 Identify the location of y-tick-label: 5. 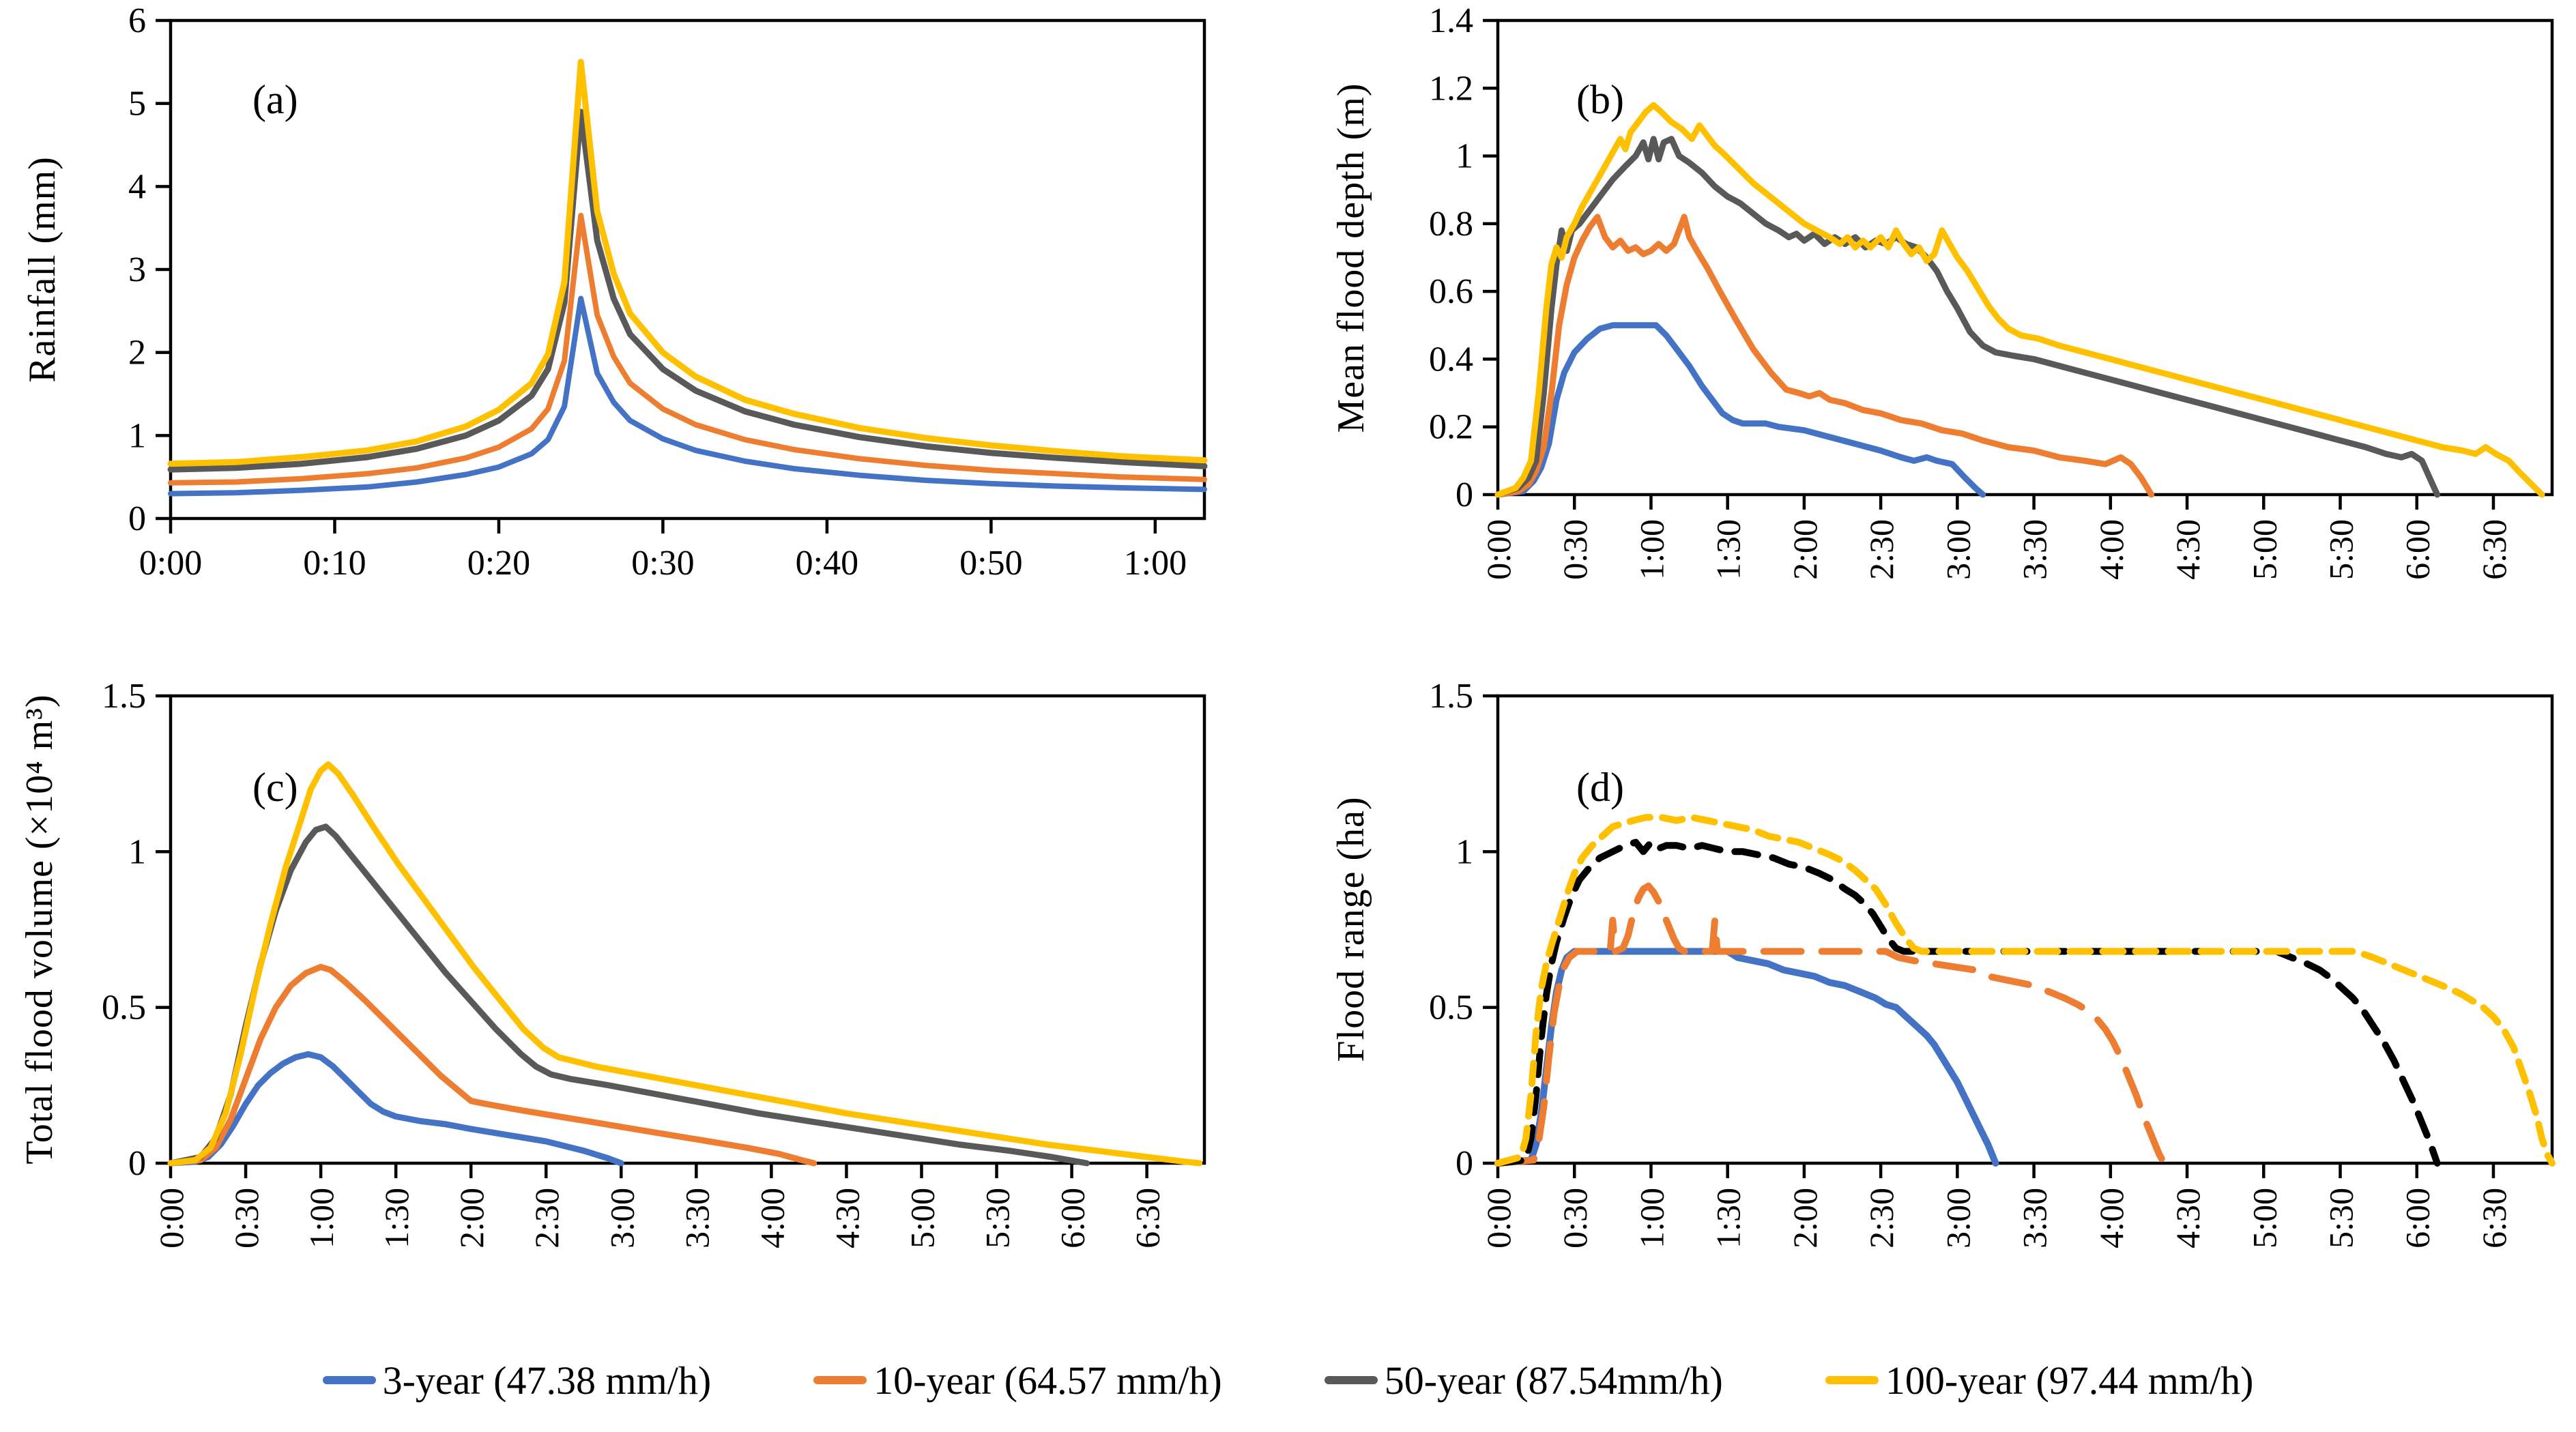
(137, 104).